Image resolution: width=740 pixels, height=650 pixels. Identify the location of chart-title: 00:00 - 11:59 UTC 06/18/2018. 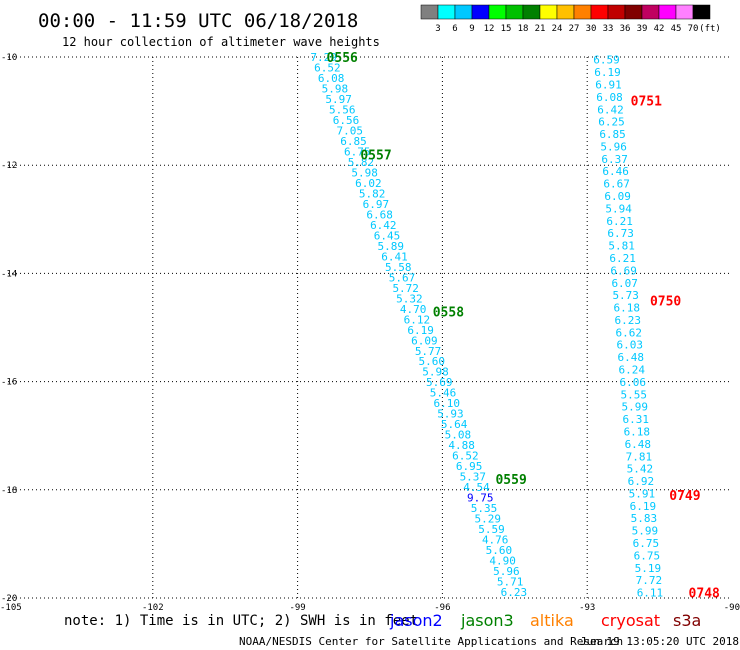
(198, 21).